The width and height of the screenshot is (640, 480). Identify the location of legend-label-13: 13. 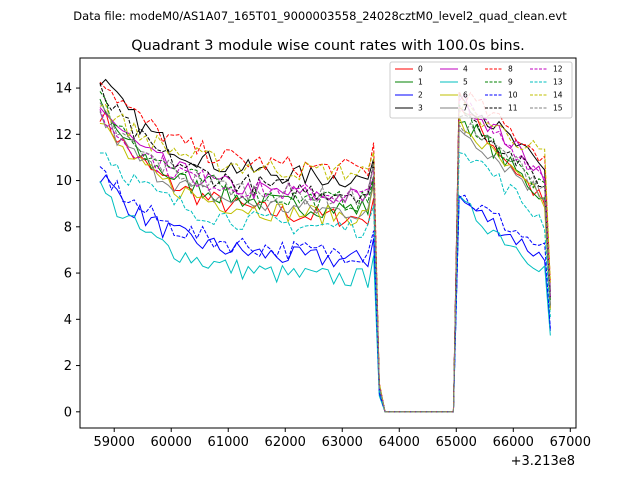
(558, 82).